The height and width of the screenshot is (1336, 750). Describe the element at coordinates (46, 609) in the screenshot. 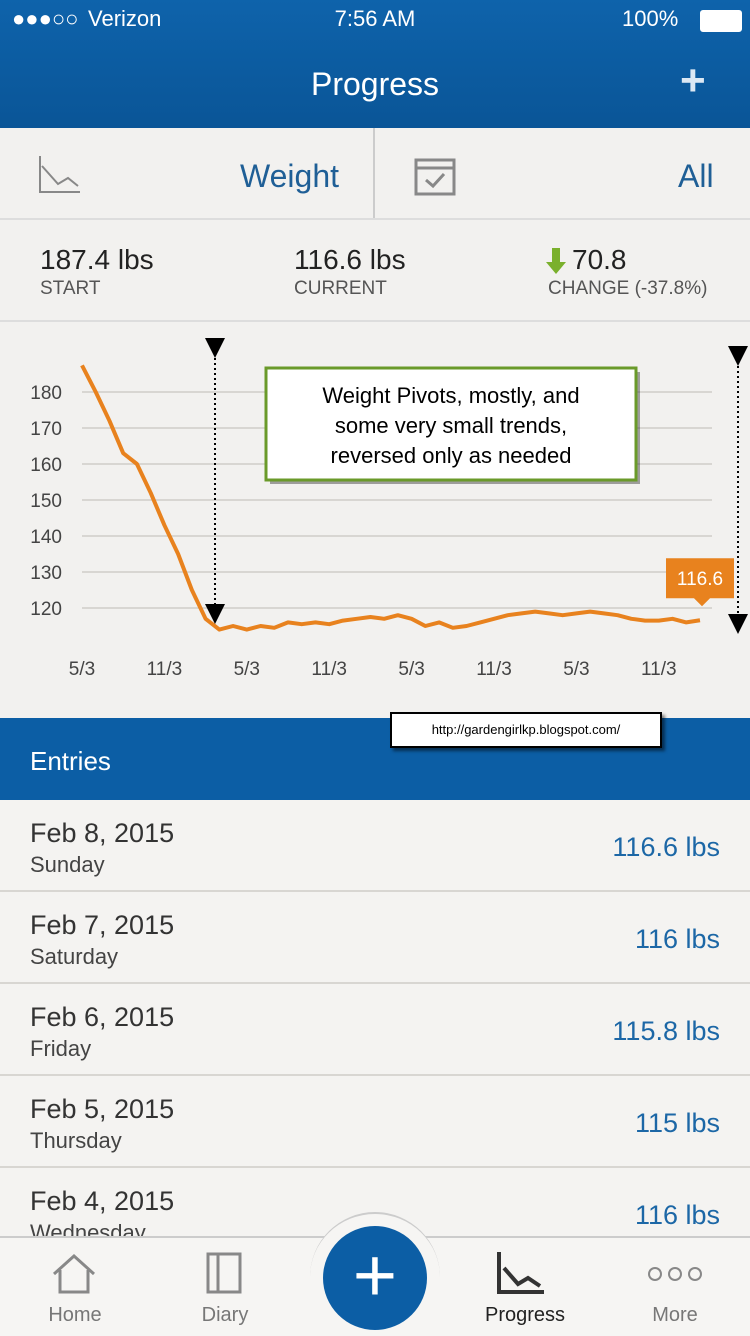

I see `y-tick-label: 120` at that location.